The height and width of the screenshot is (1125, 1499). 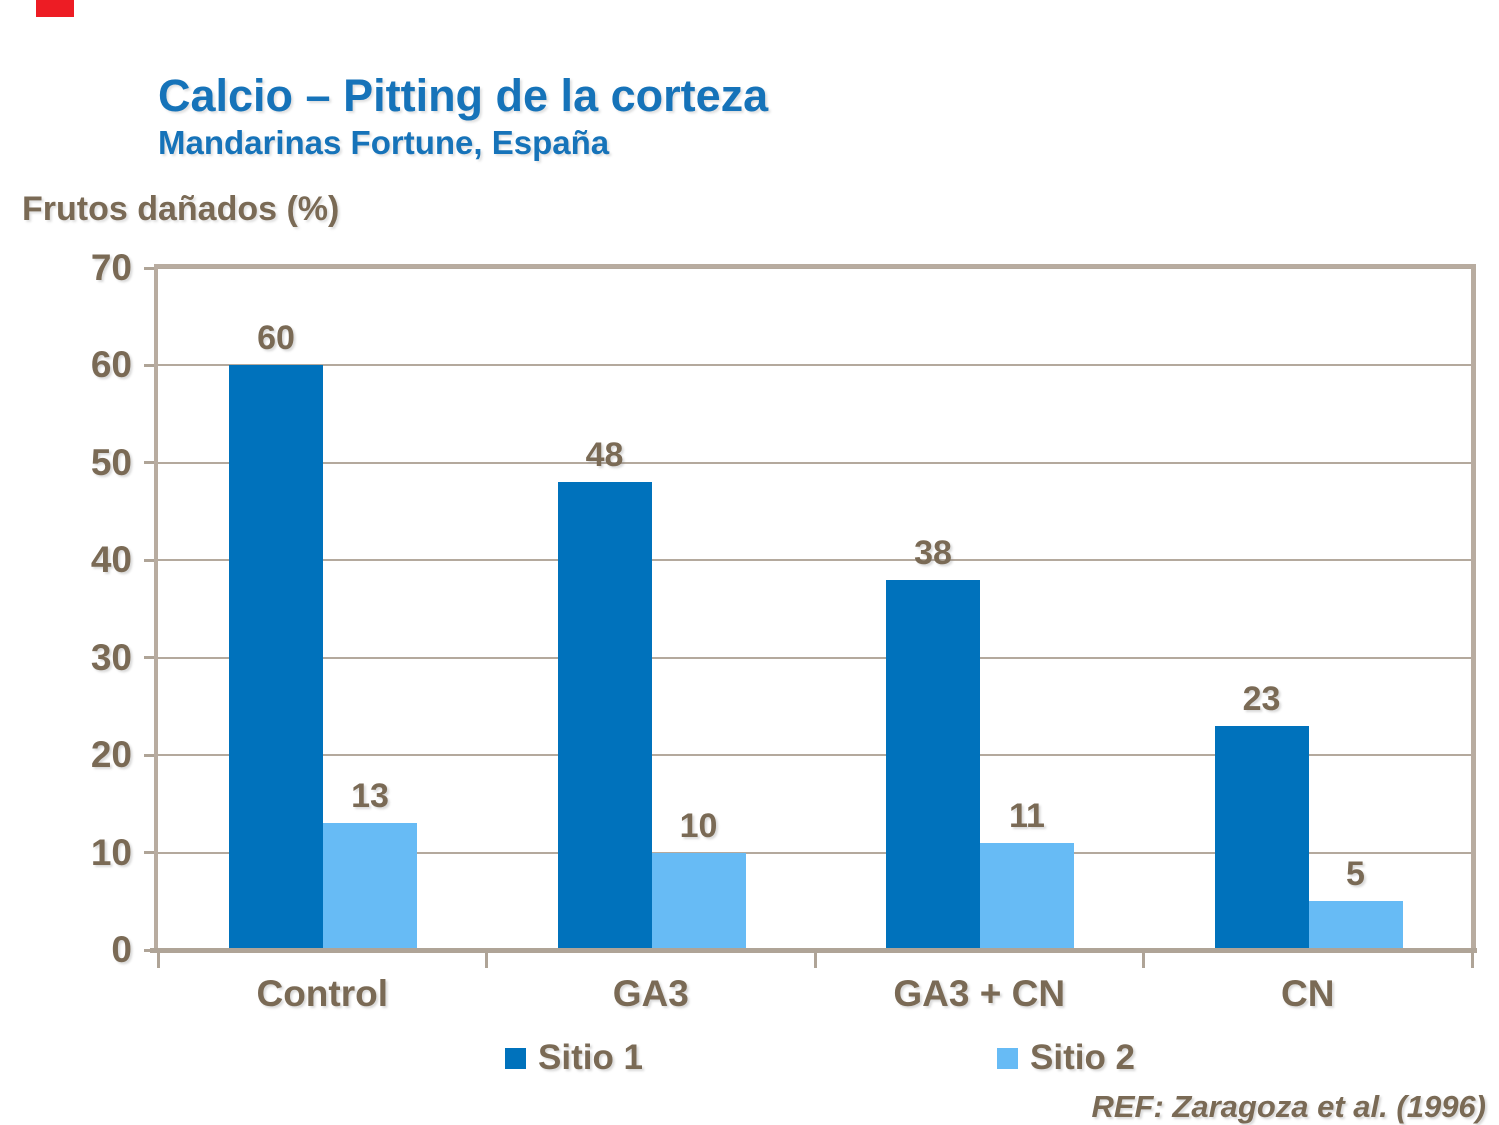 What do you see at coordinates (698, 901) in the screenshot?
I see `bar-sitio-2-ga3` at bounding box center [698, 901].